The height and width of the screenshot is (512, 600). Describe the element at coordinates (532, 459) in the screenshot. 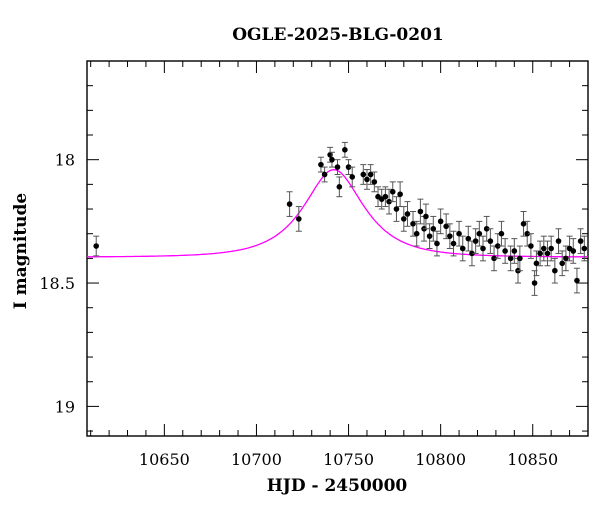

I see `x-tick-label: 10850` at that location.